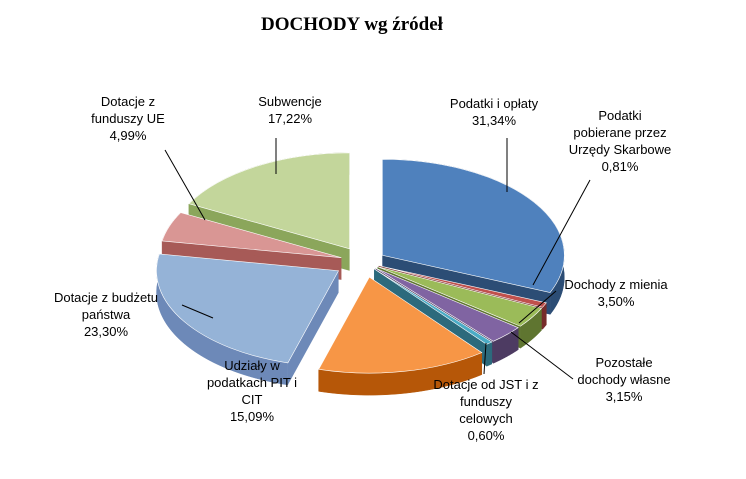 The image size is (746, 479). What do you see at coordinates (128, 118) in the screenshot?
I see `slice-label: Dotacje z funduszy UE 4,99%` at bounding box center [128, 118].